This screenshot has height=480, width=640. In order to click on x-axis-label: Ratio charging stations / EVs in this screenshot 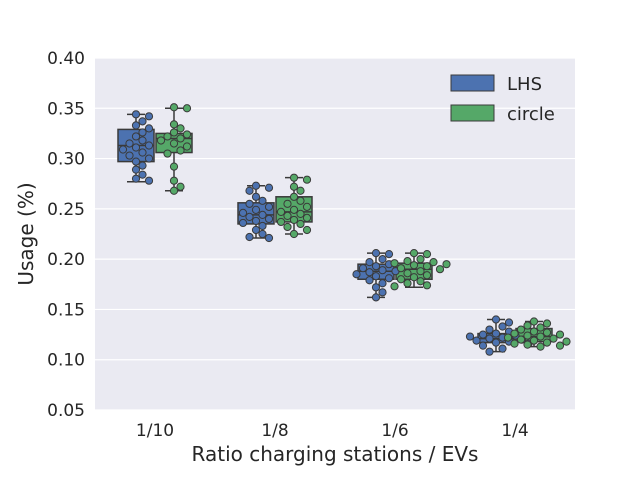, I will do `click(335, 454)`.